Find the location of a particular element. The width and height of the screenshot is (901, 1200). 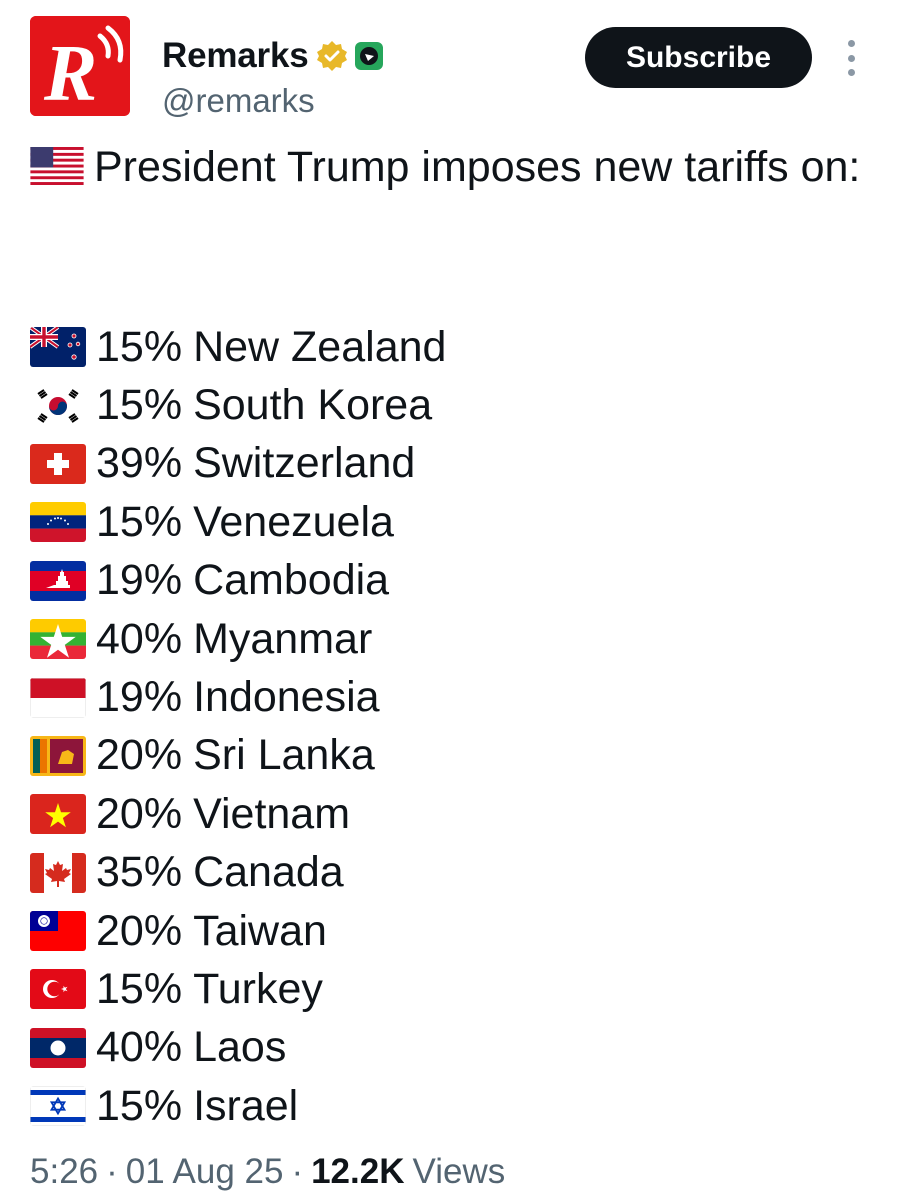

flag-tr-icon is located at coordinates (58, 989).